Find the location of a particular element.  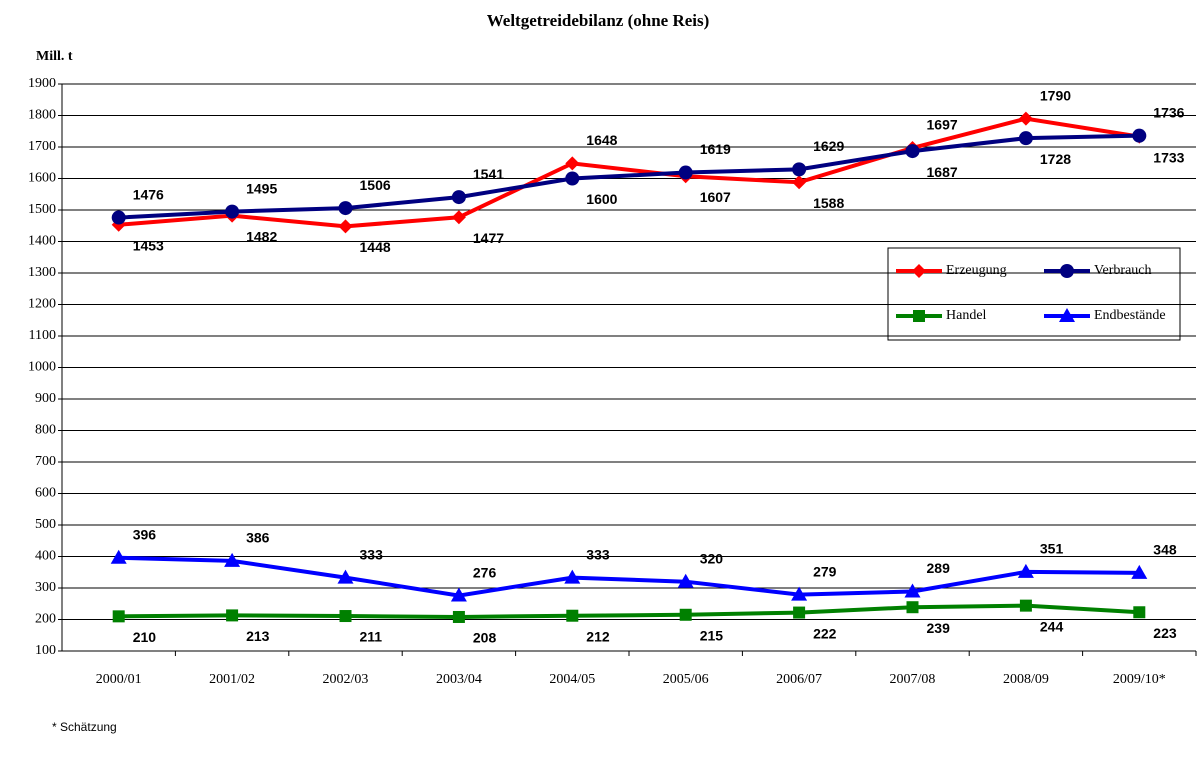

y-tick-label: 1700 is located at coordinates (42, 146).